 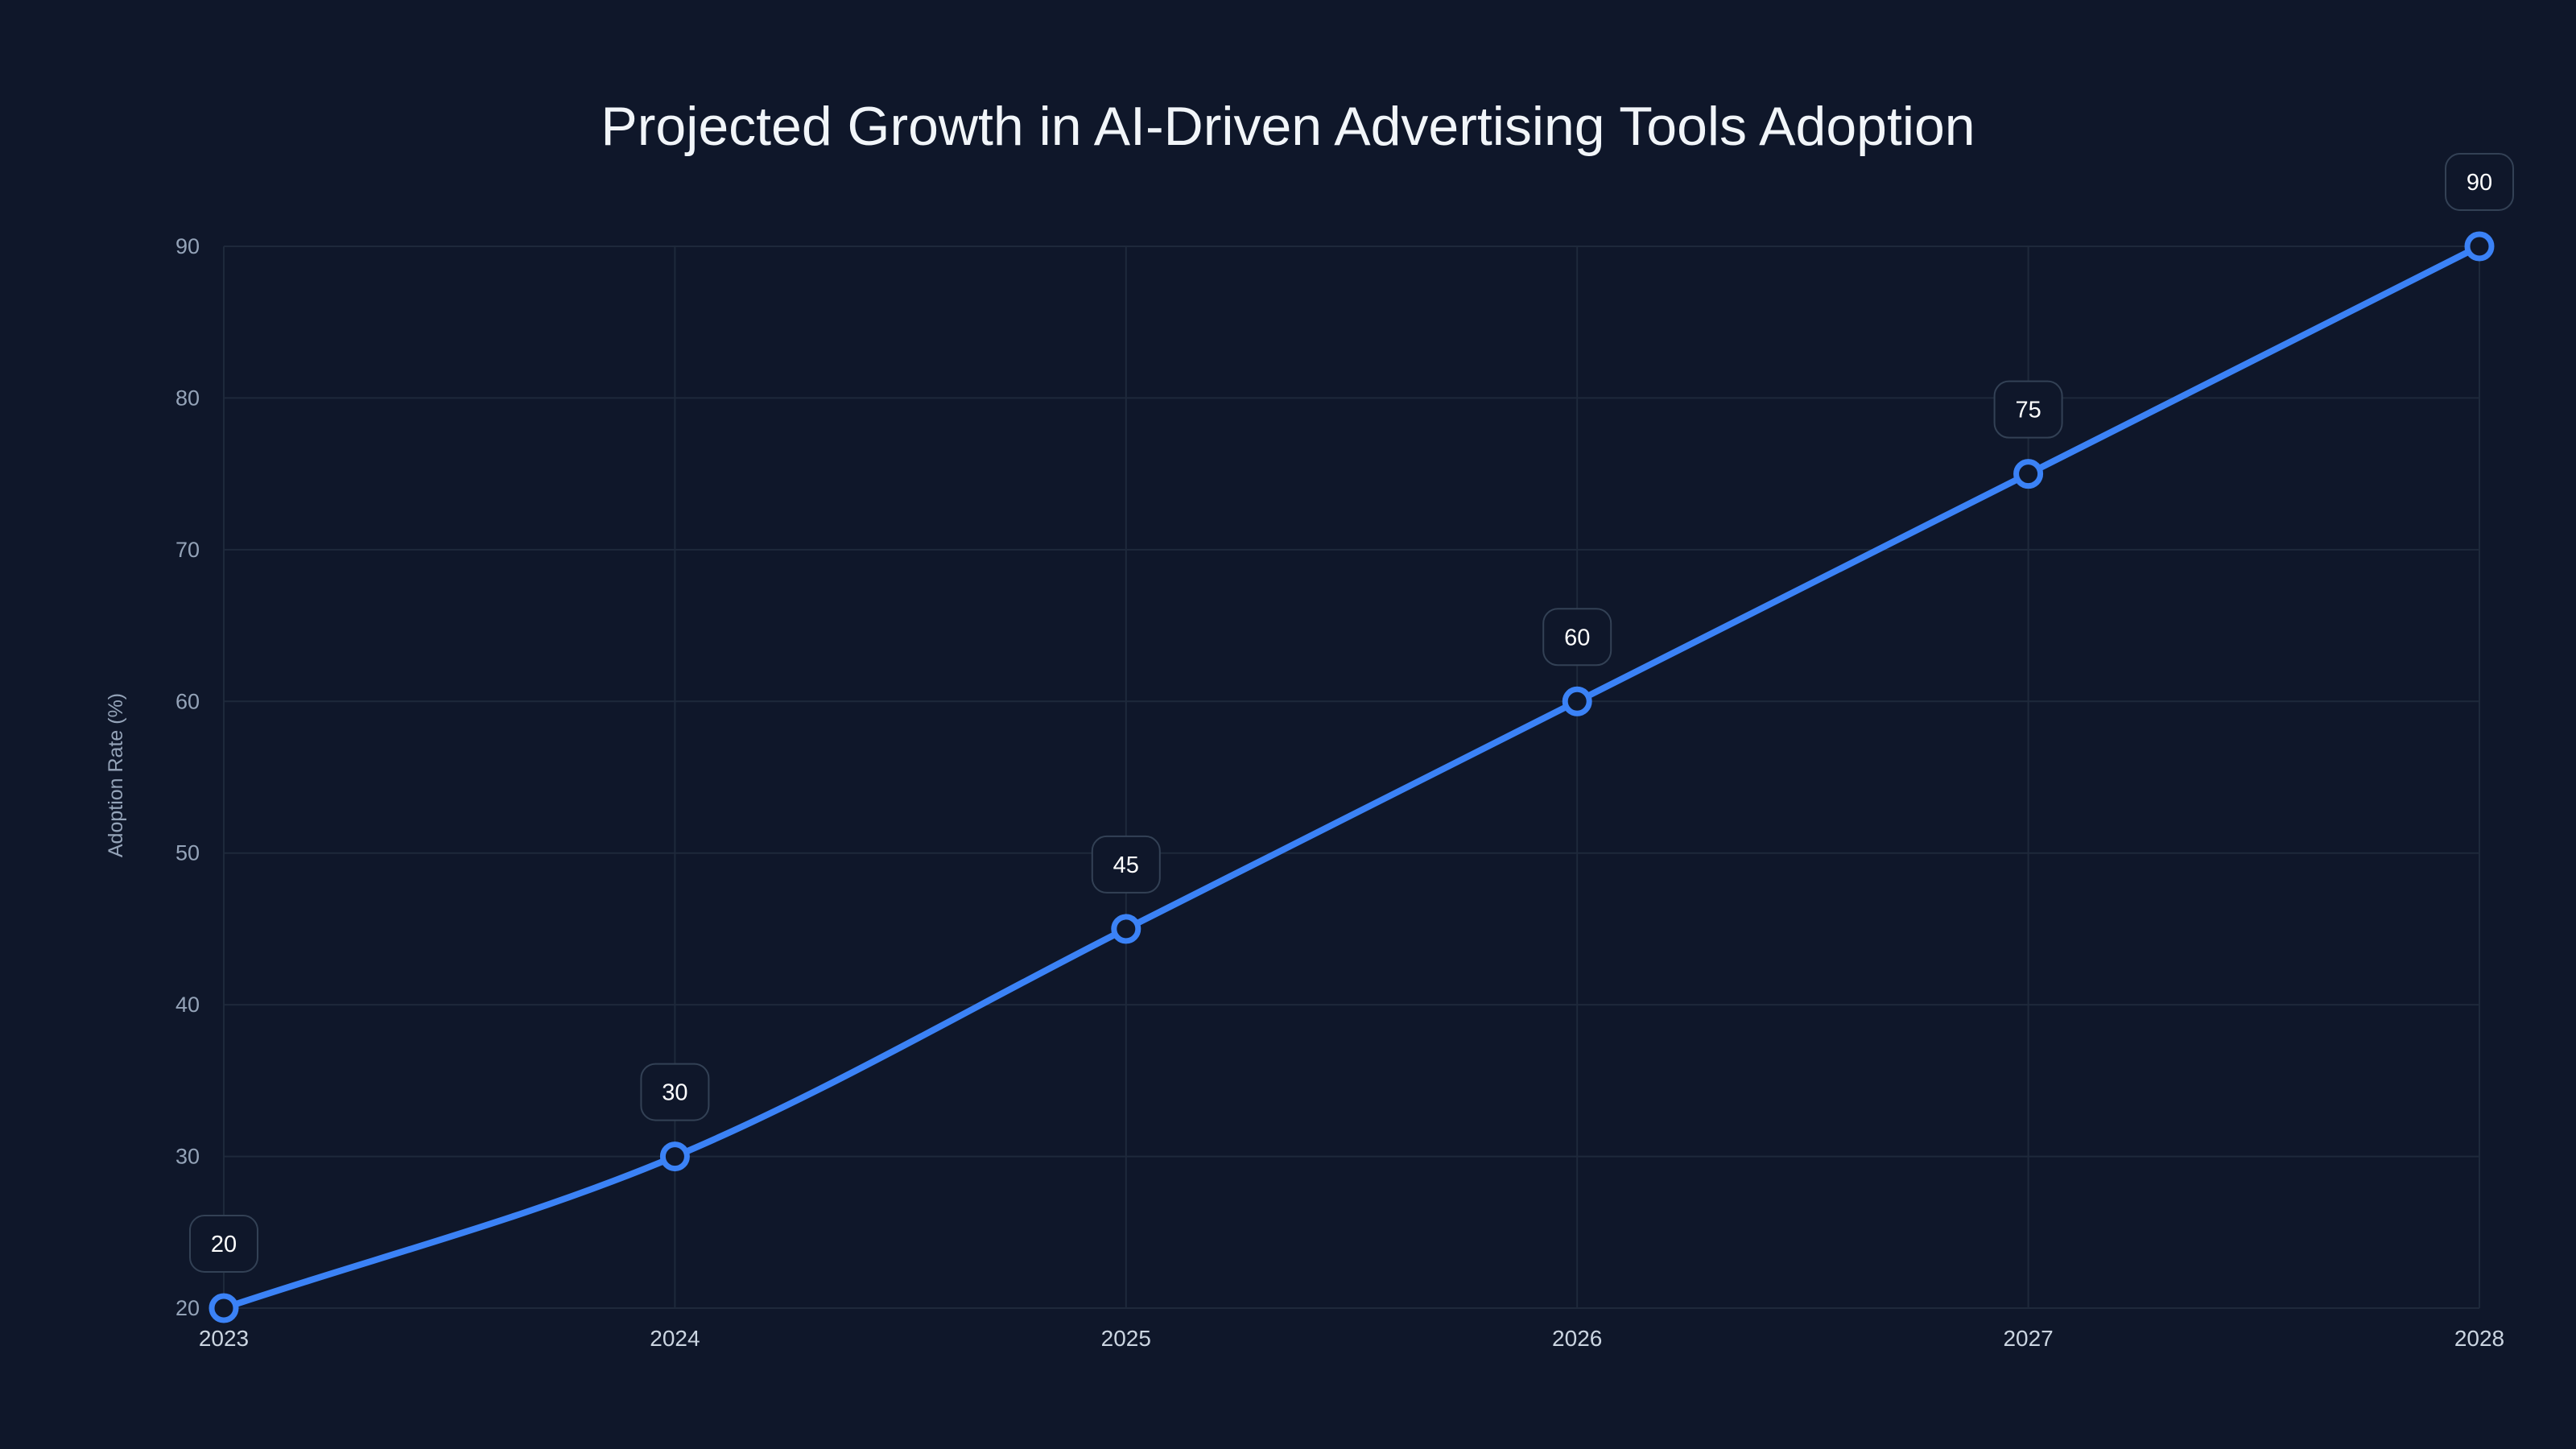 I want to click on y-axis-label: Adoption Rate (%), so click(x=116, y=775).